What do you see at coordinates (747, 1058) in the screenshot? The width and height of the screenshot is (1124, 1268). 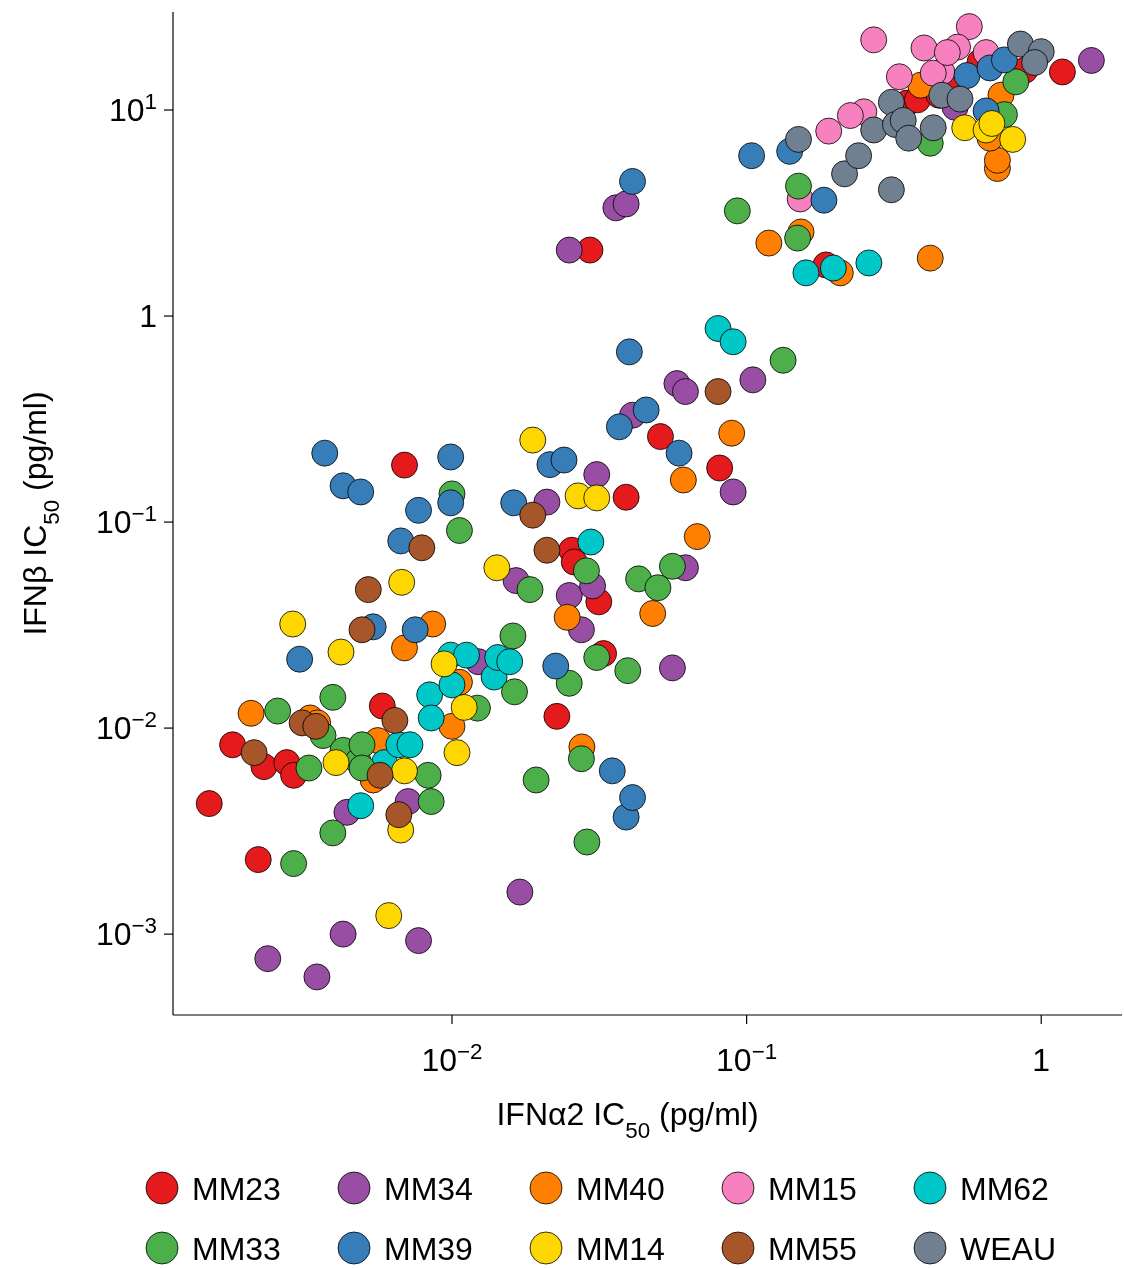 I see `x-tick-label: 10$^{−1}$` at bounding box center [747, 1058].